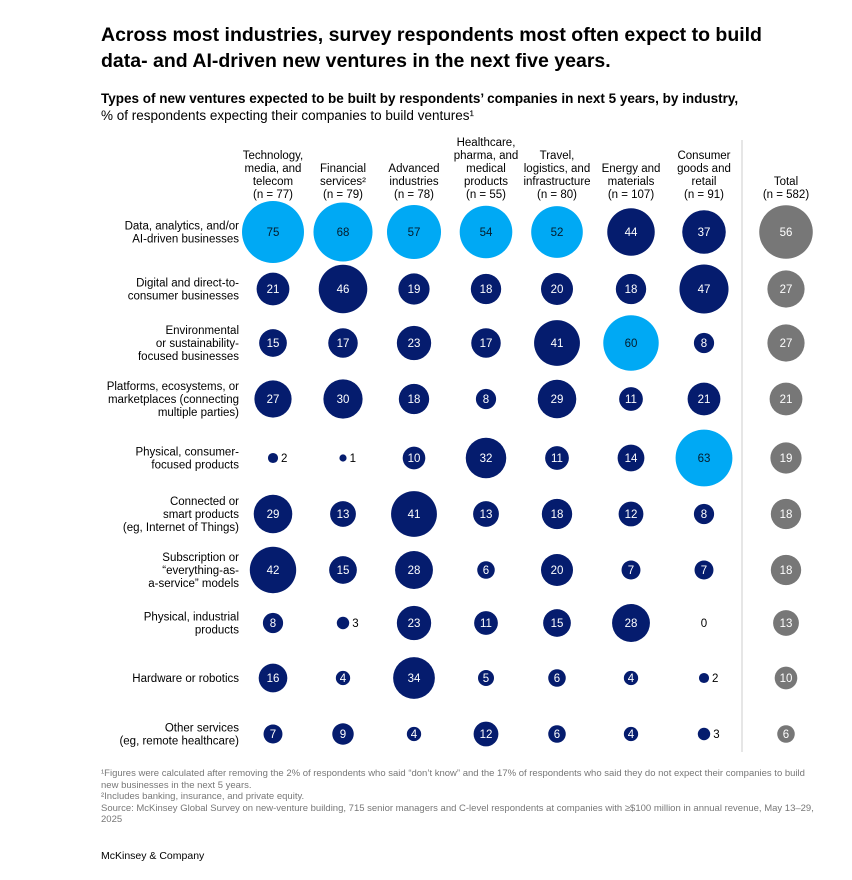  Describe the element at coordinates (343, 735) in the screenshot. I see `bubble-value-label: 9` at that location.